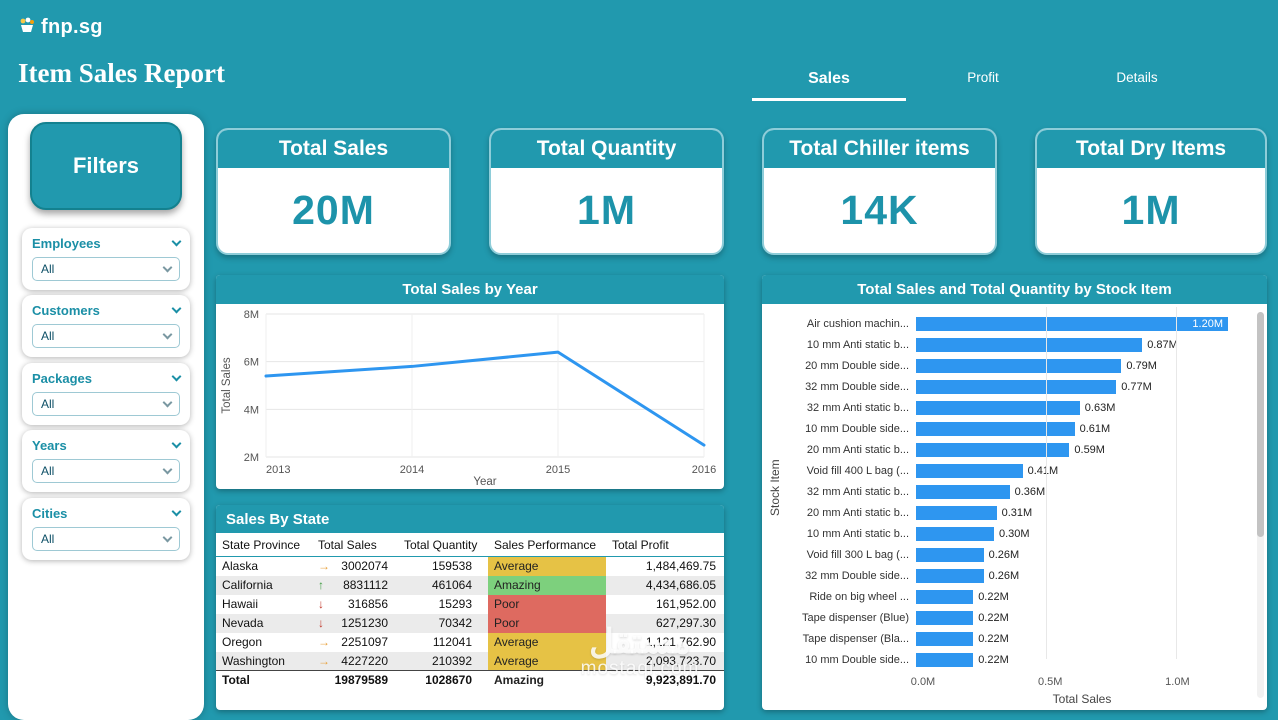 The height and width of the screenshot is (720, 1278). I want to click on filter-dropdown-customers: All, so click(106, 336).